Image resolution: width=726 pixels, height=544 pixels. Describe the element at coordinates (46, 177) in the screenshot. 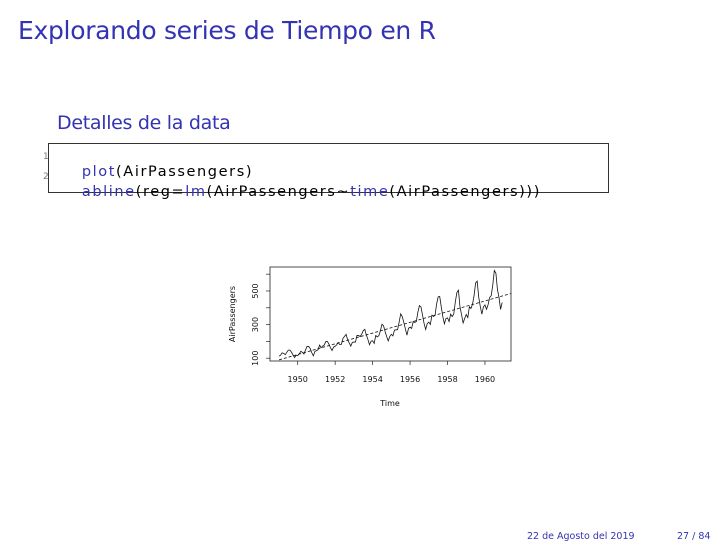

I see `line-number: 2` at that location.